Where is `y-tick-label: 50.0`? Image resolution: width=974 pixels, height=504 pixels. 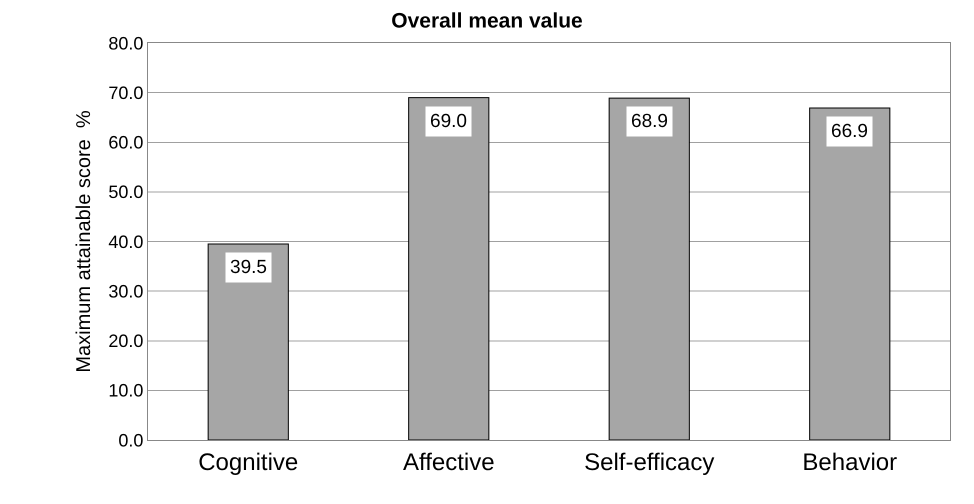 y-tick-label: 50.0 is located at coordinates (126, 192).